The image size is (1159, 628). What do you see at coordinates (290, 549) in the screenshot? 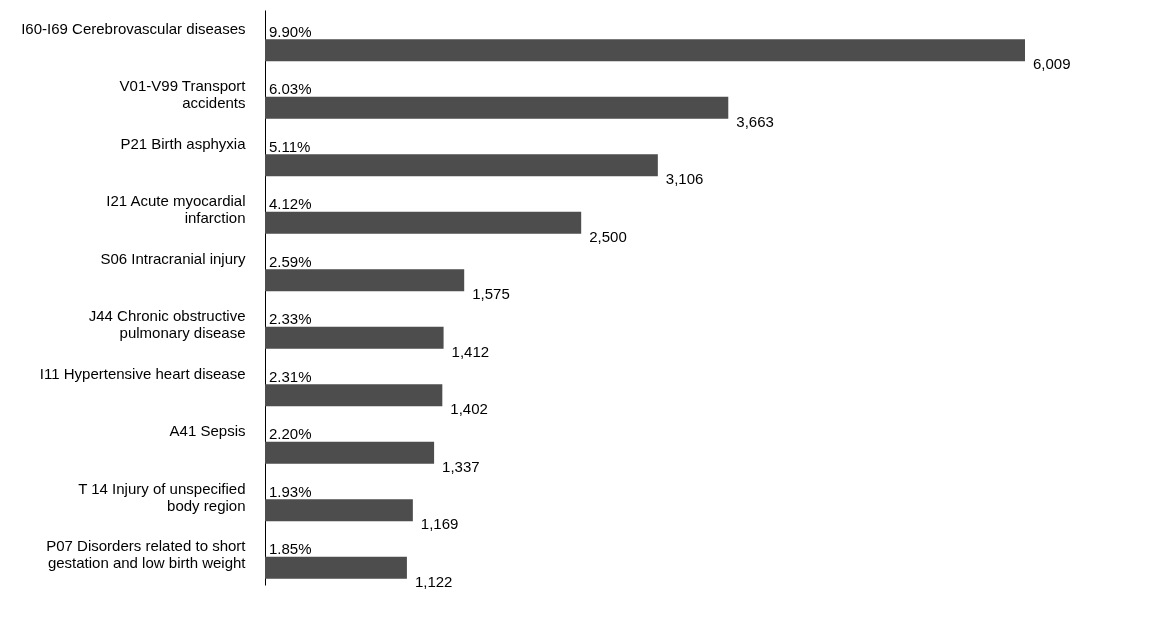
I see `annotation: 1.85%` at bounding box center [290, 549].